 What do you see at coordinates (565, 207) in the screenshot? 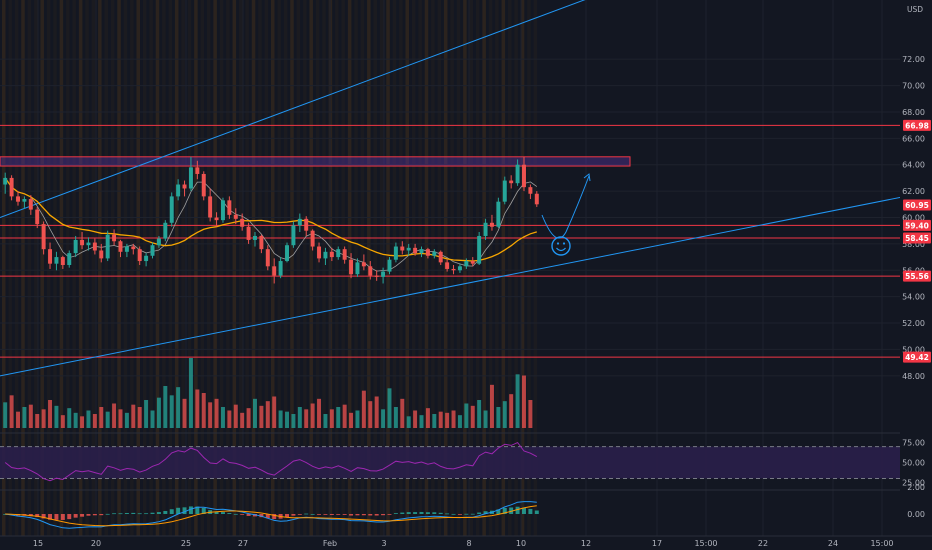
I see `forecast-arrow` at bounding box center [565, 207].